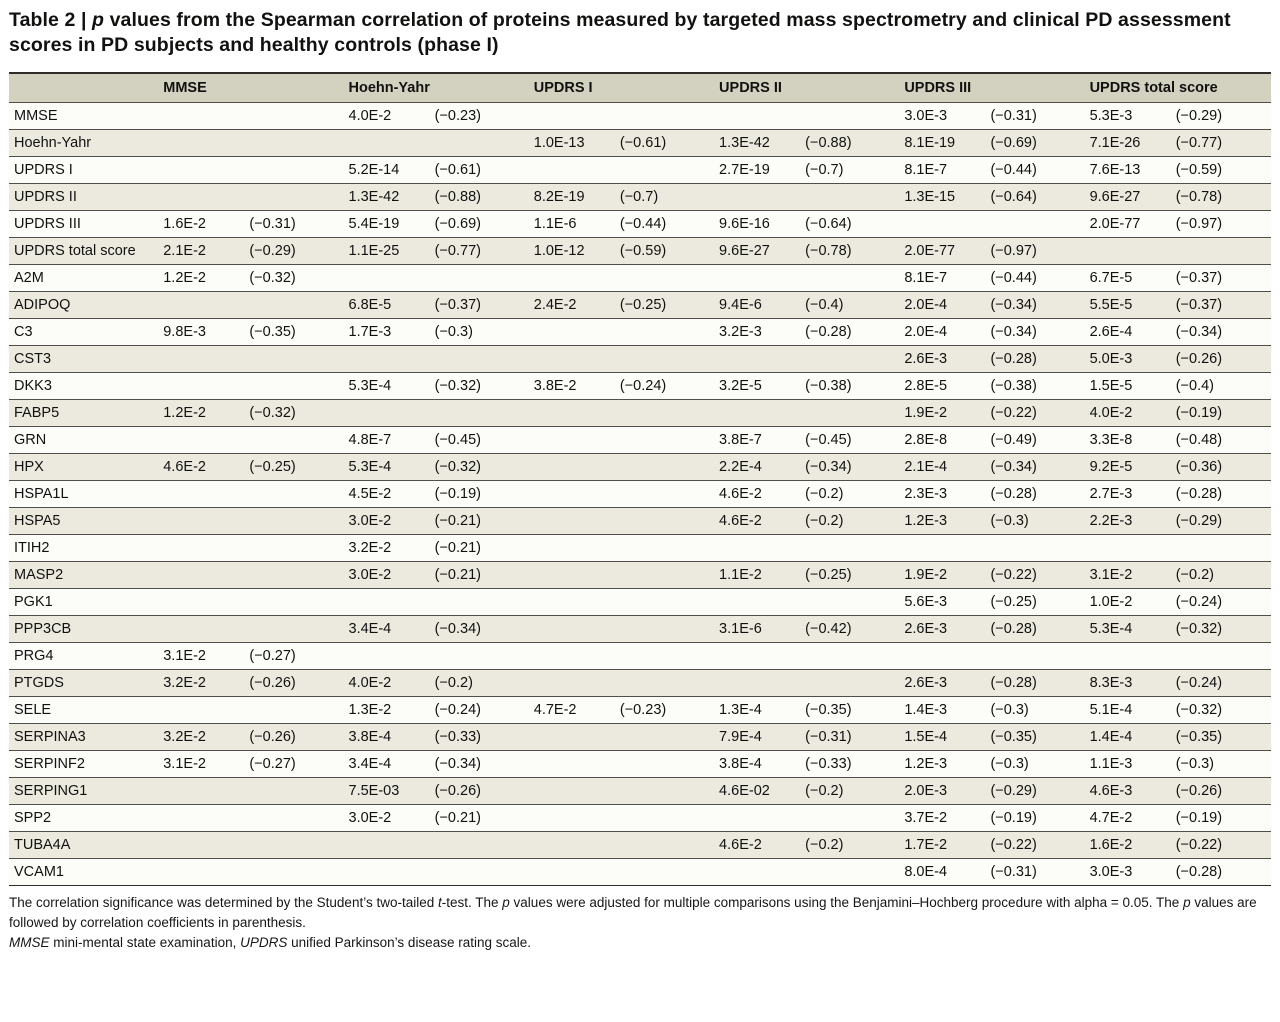 This screenshot has width=1280, height=1022. Describe the element at coordinates (943, 170) in the screenshot. I see `p-value-cell: 8.1E-7` at that location.